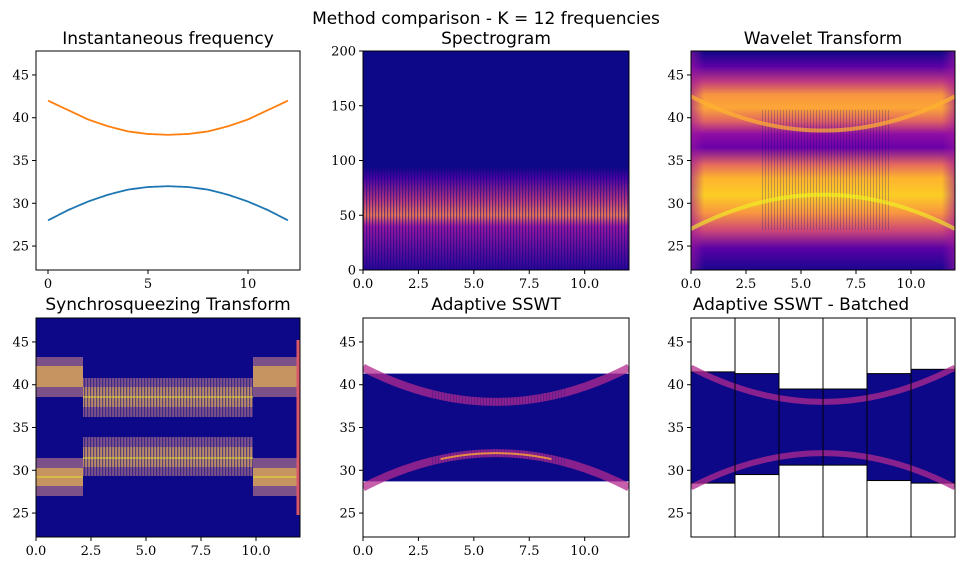  What do you see at coordinates (168, 39) in the screenshot?
I see `panel-title: Instantaneous frequency` at bounding box center [168, 39].